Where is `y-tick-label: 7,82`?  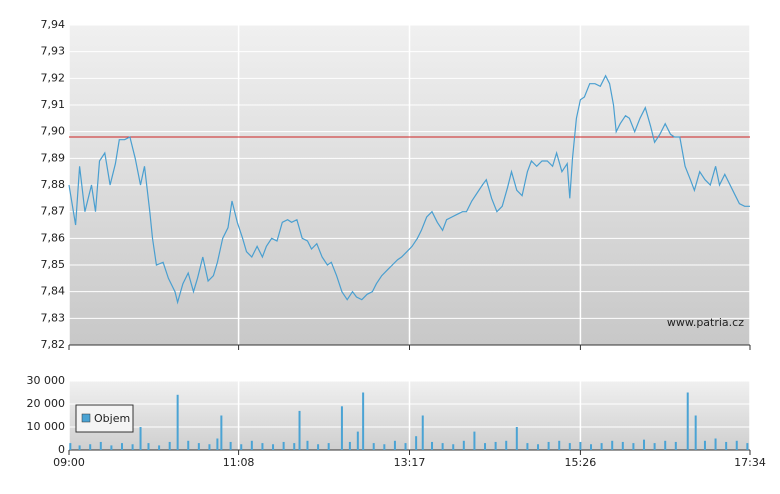
y-tick-label: 7,82 is located at coordinates (53, 344).